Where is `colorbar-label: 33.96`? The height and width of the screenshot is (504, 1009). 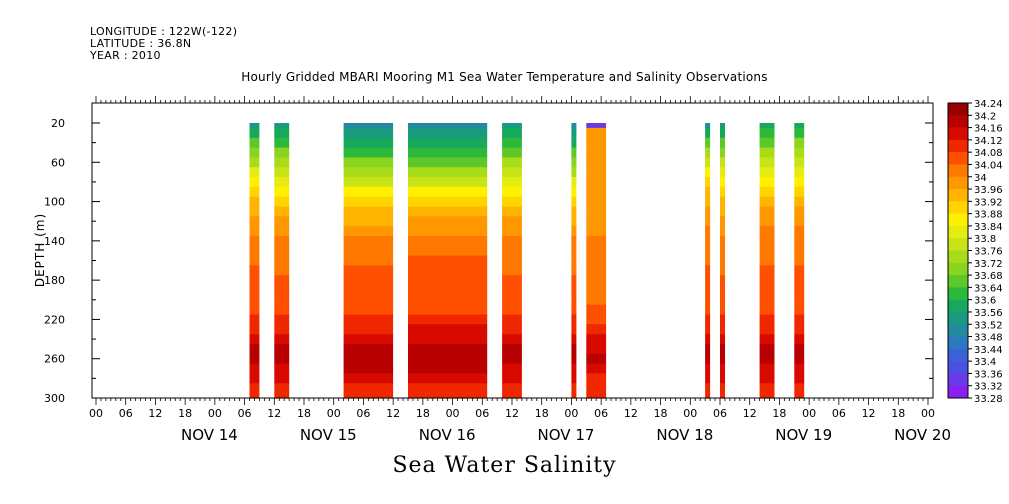 colorbar-label: 33.96 is located at coordinates (988, 190).